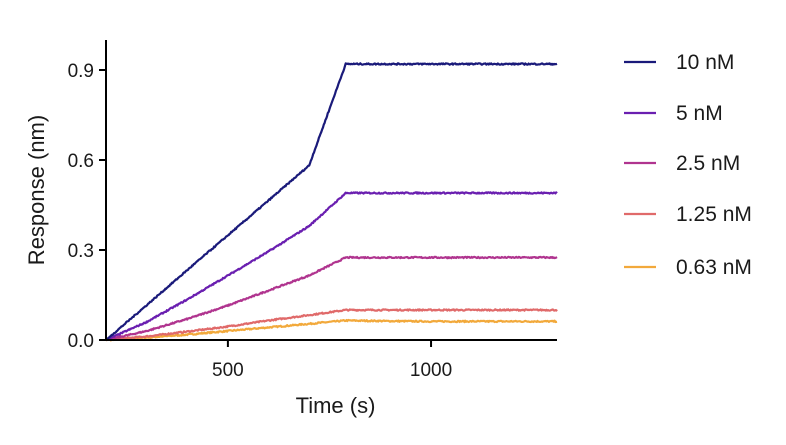 Image resolution: width=786 pixels, height=445 pixels. What do you see at coordinates (714, 267) in the screenshot?
I see `legend-label: 0.63 nM` at bounding box center [714, 267].